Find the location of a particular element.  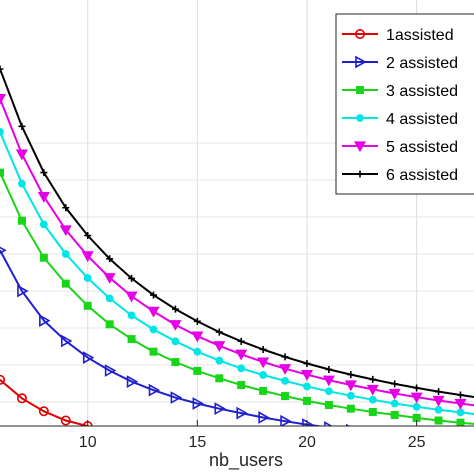

x-tick-label-20: 20 is located at coordinates (307, 442).